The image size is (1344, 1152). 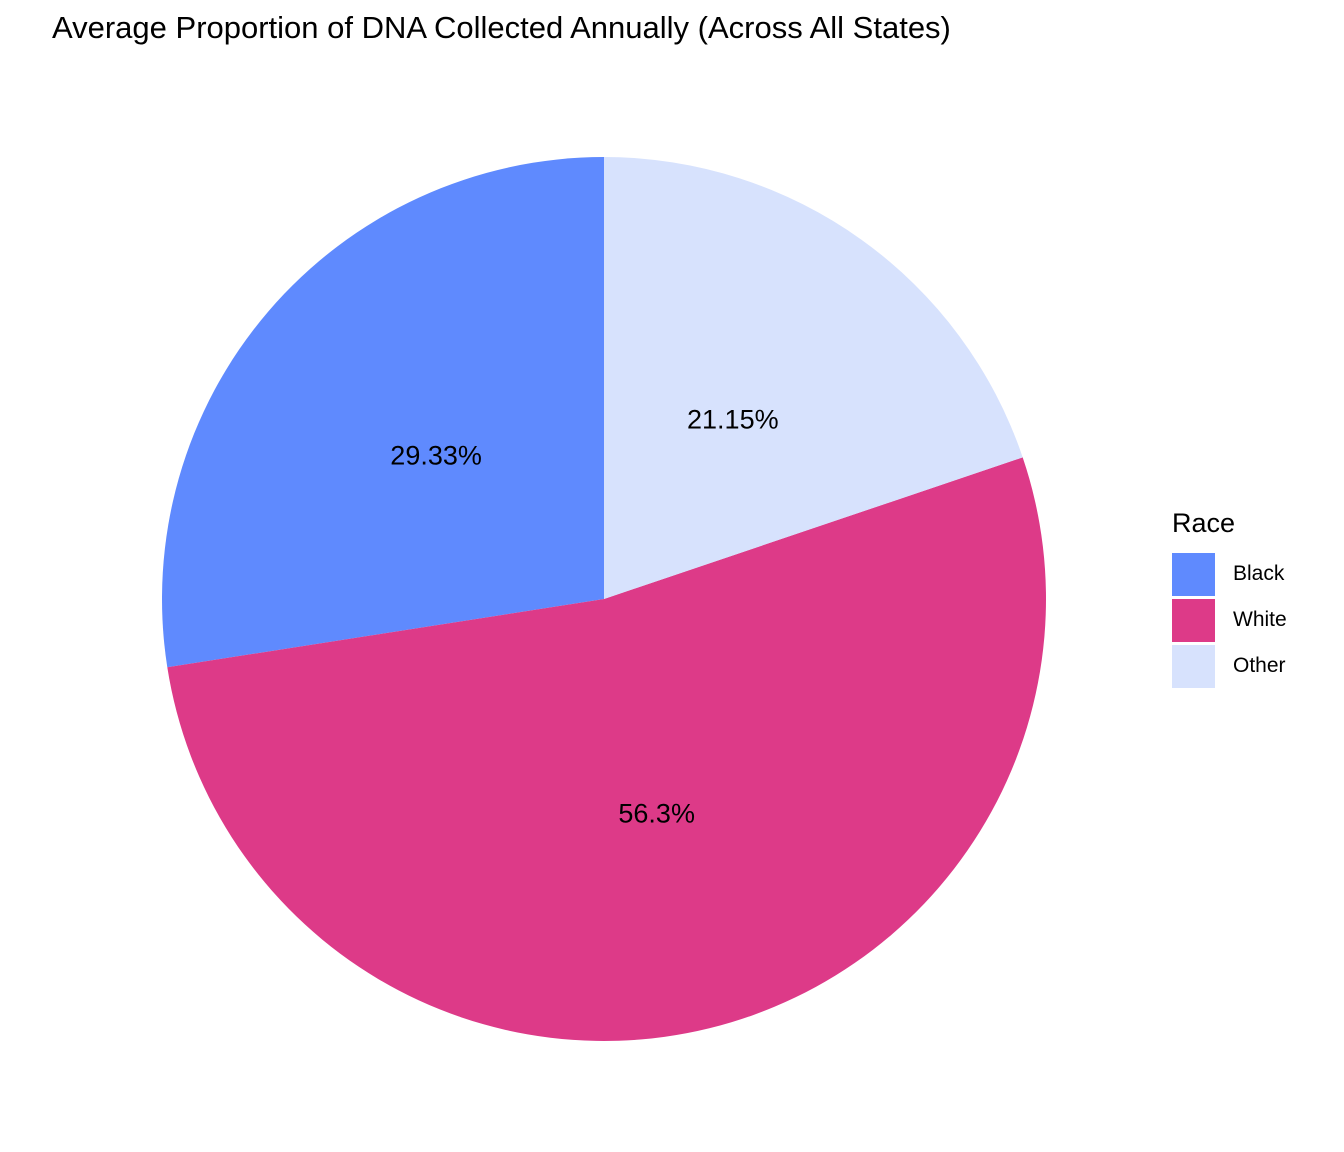 What do you see at coordinates (1193, 574) in the screenshot?
I see `legend-swatch-black` at bounding box center [1193, 574].